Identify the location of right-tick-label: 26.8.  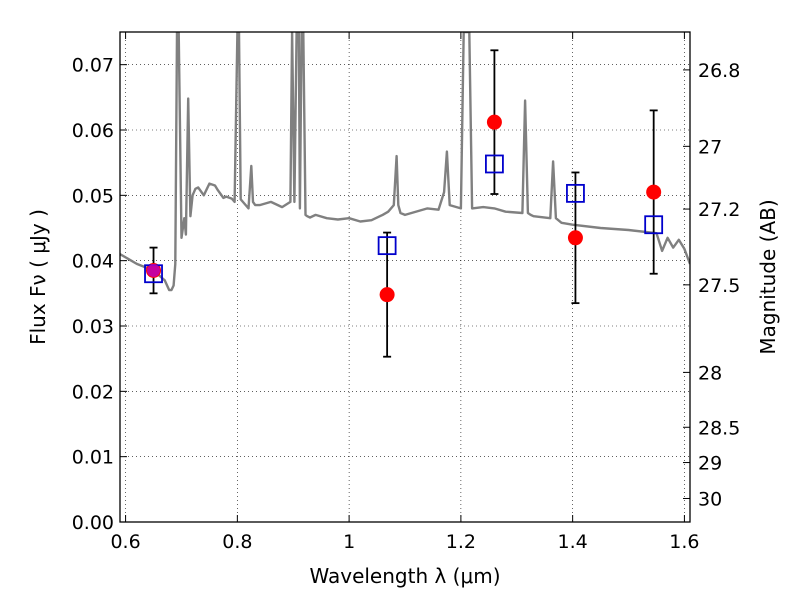
(719, 71).